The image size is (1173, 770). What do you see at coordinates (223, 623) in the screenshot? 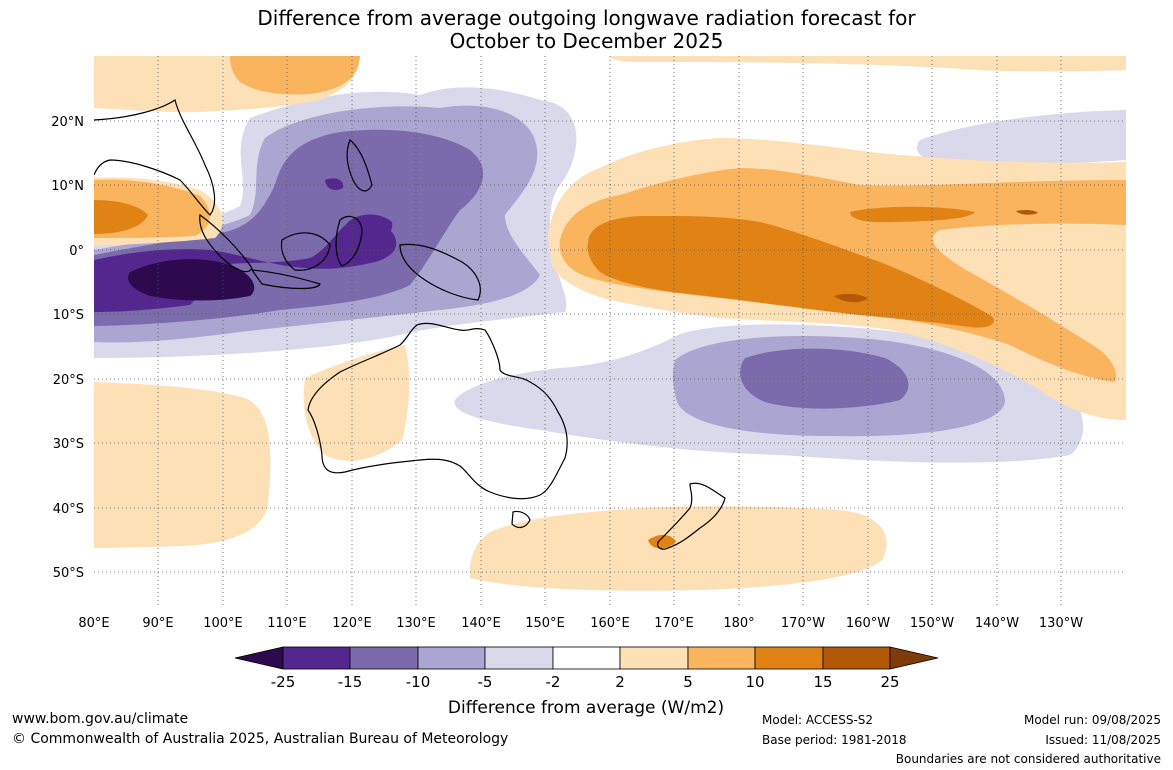
I see `lon-label: 100°E` at bounding box center [223, 623].